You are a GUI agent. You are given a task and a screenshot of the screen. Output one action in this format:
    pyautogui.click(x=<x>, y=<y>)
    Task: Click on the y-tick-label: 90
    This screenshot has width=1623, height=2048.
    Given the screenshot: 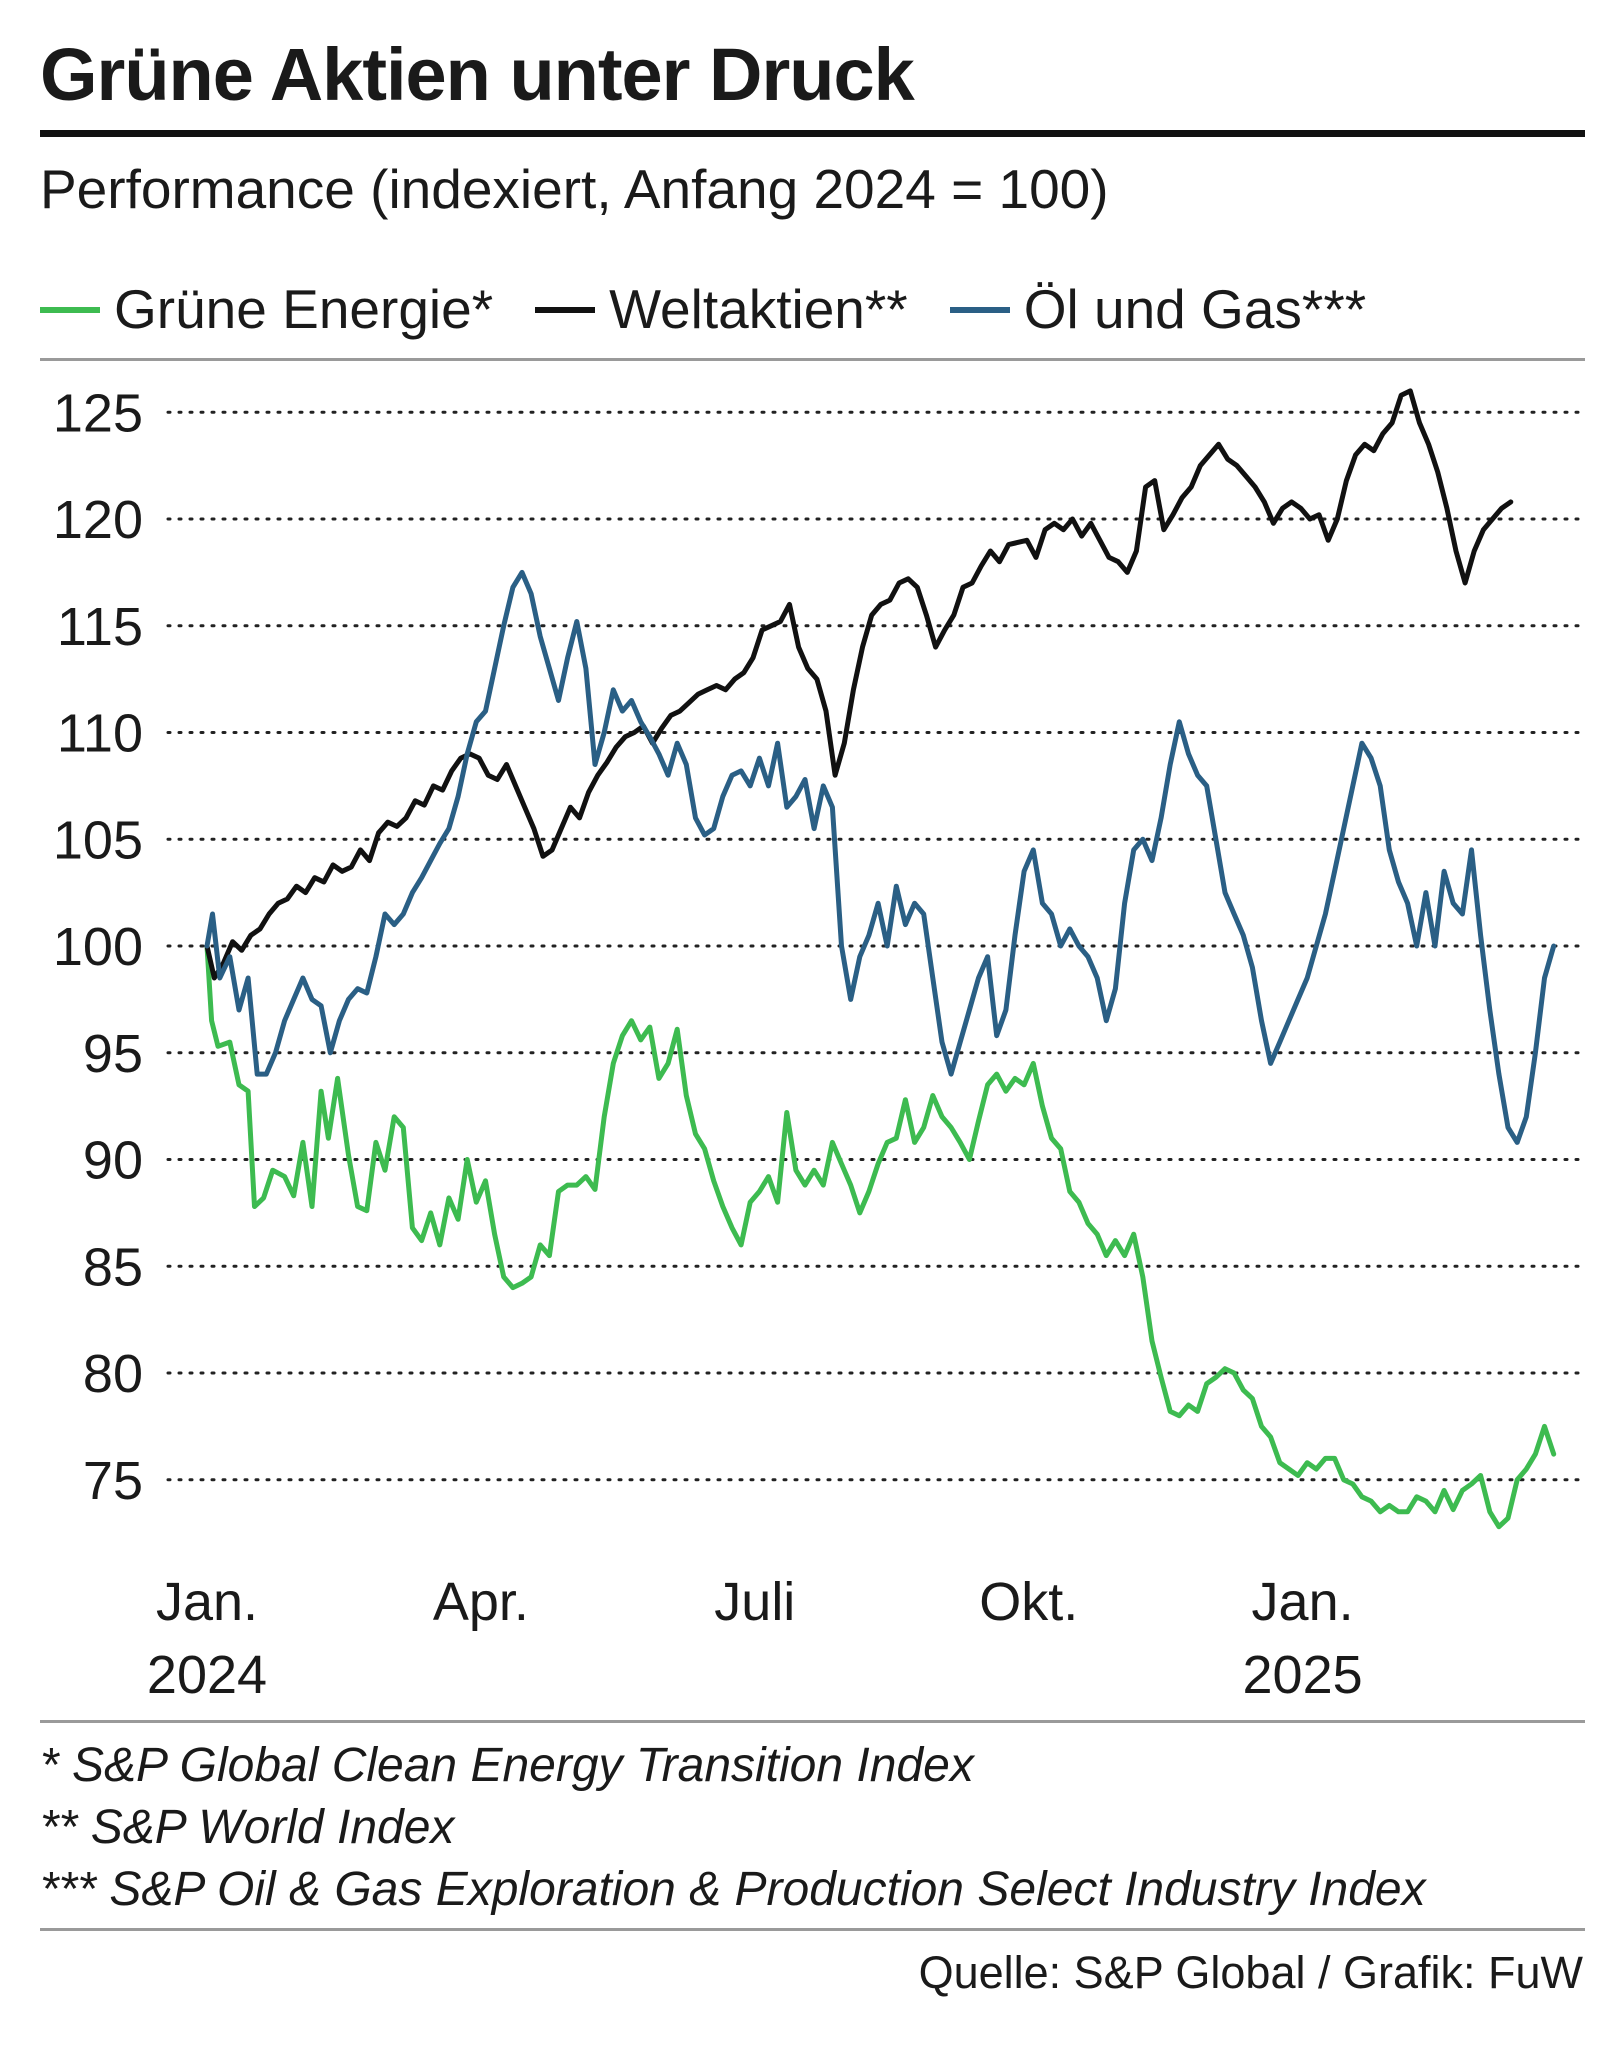 What is the action you would take?
    pyautogui.click(x=113, y=1161)
    